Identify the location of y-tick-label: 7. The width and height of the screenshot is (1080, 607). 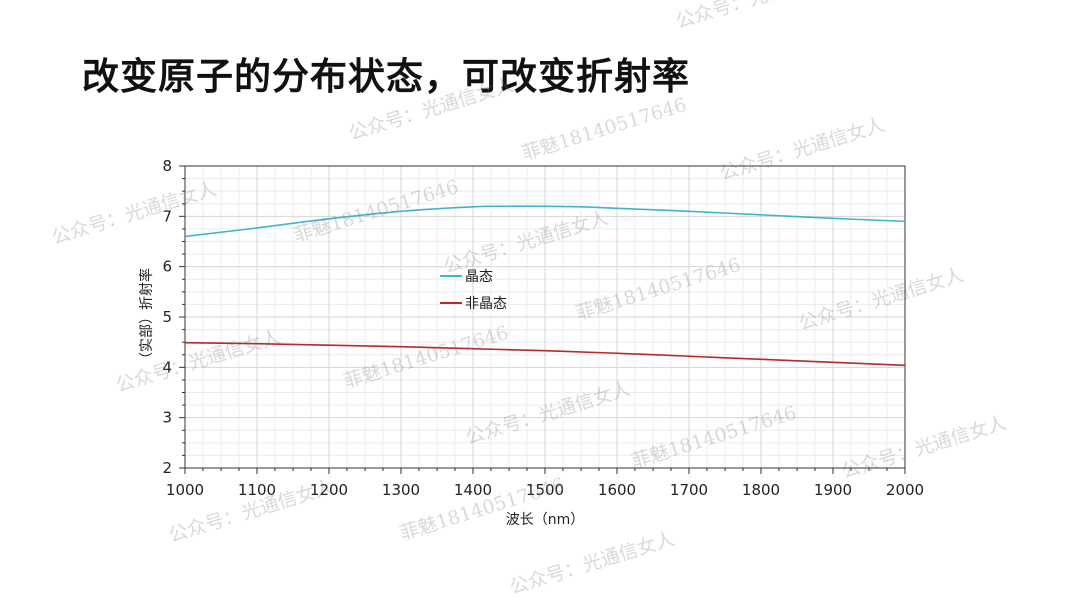
(167, 216).